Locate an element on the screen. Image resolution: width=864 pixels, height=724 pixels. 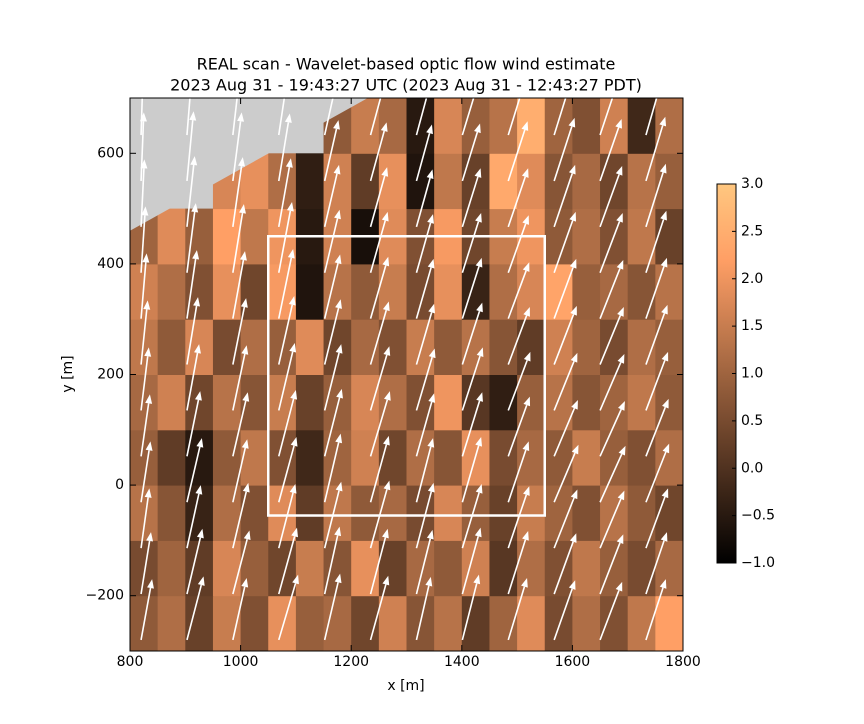
colorbar-tick-label: 3.0 is located at coordinates (752, 184).